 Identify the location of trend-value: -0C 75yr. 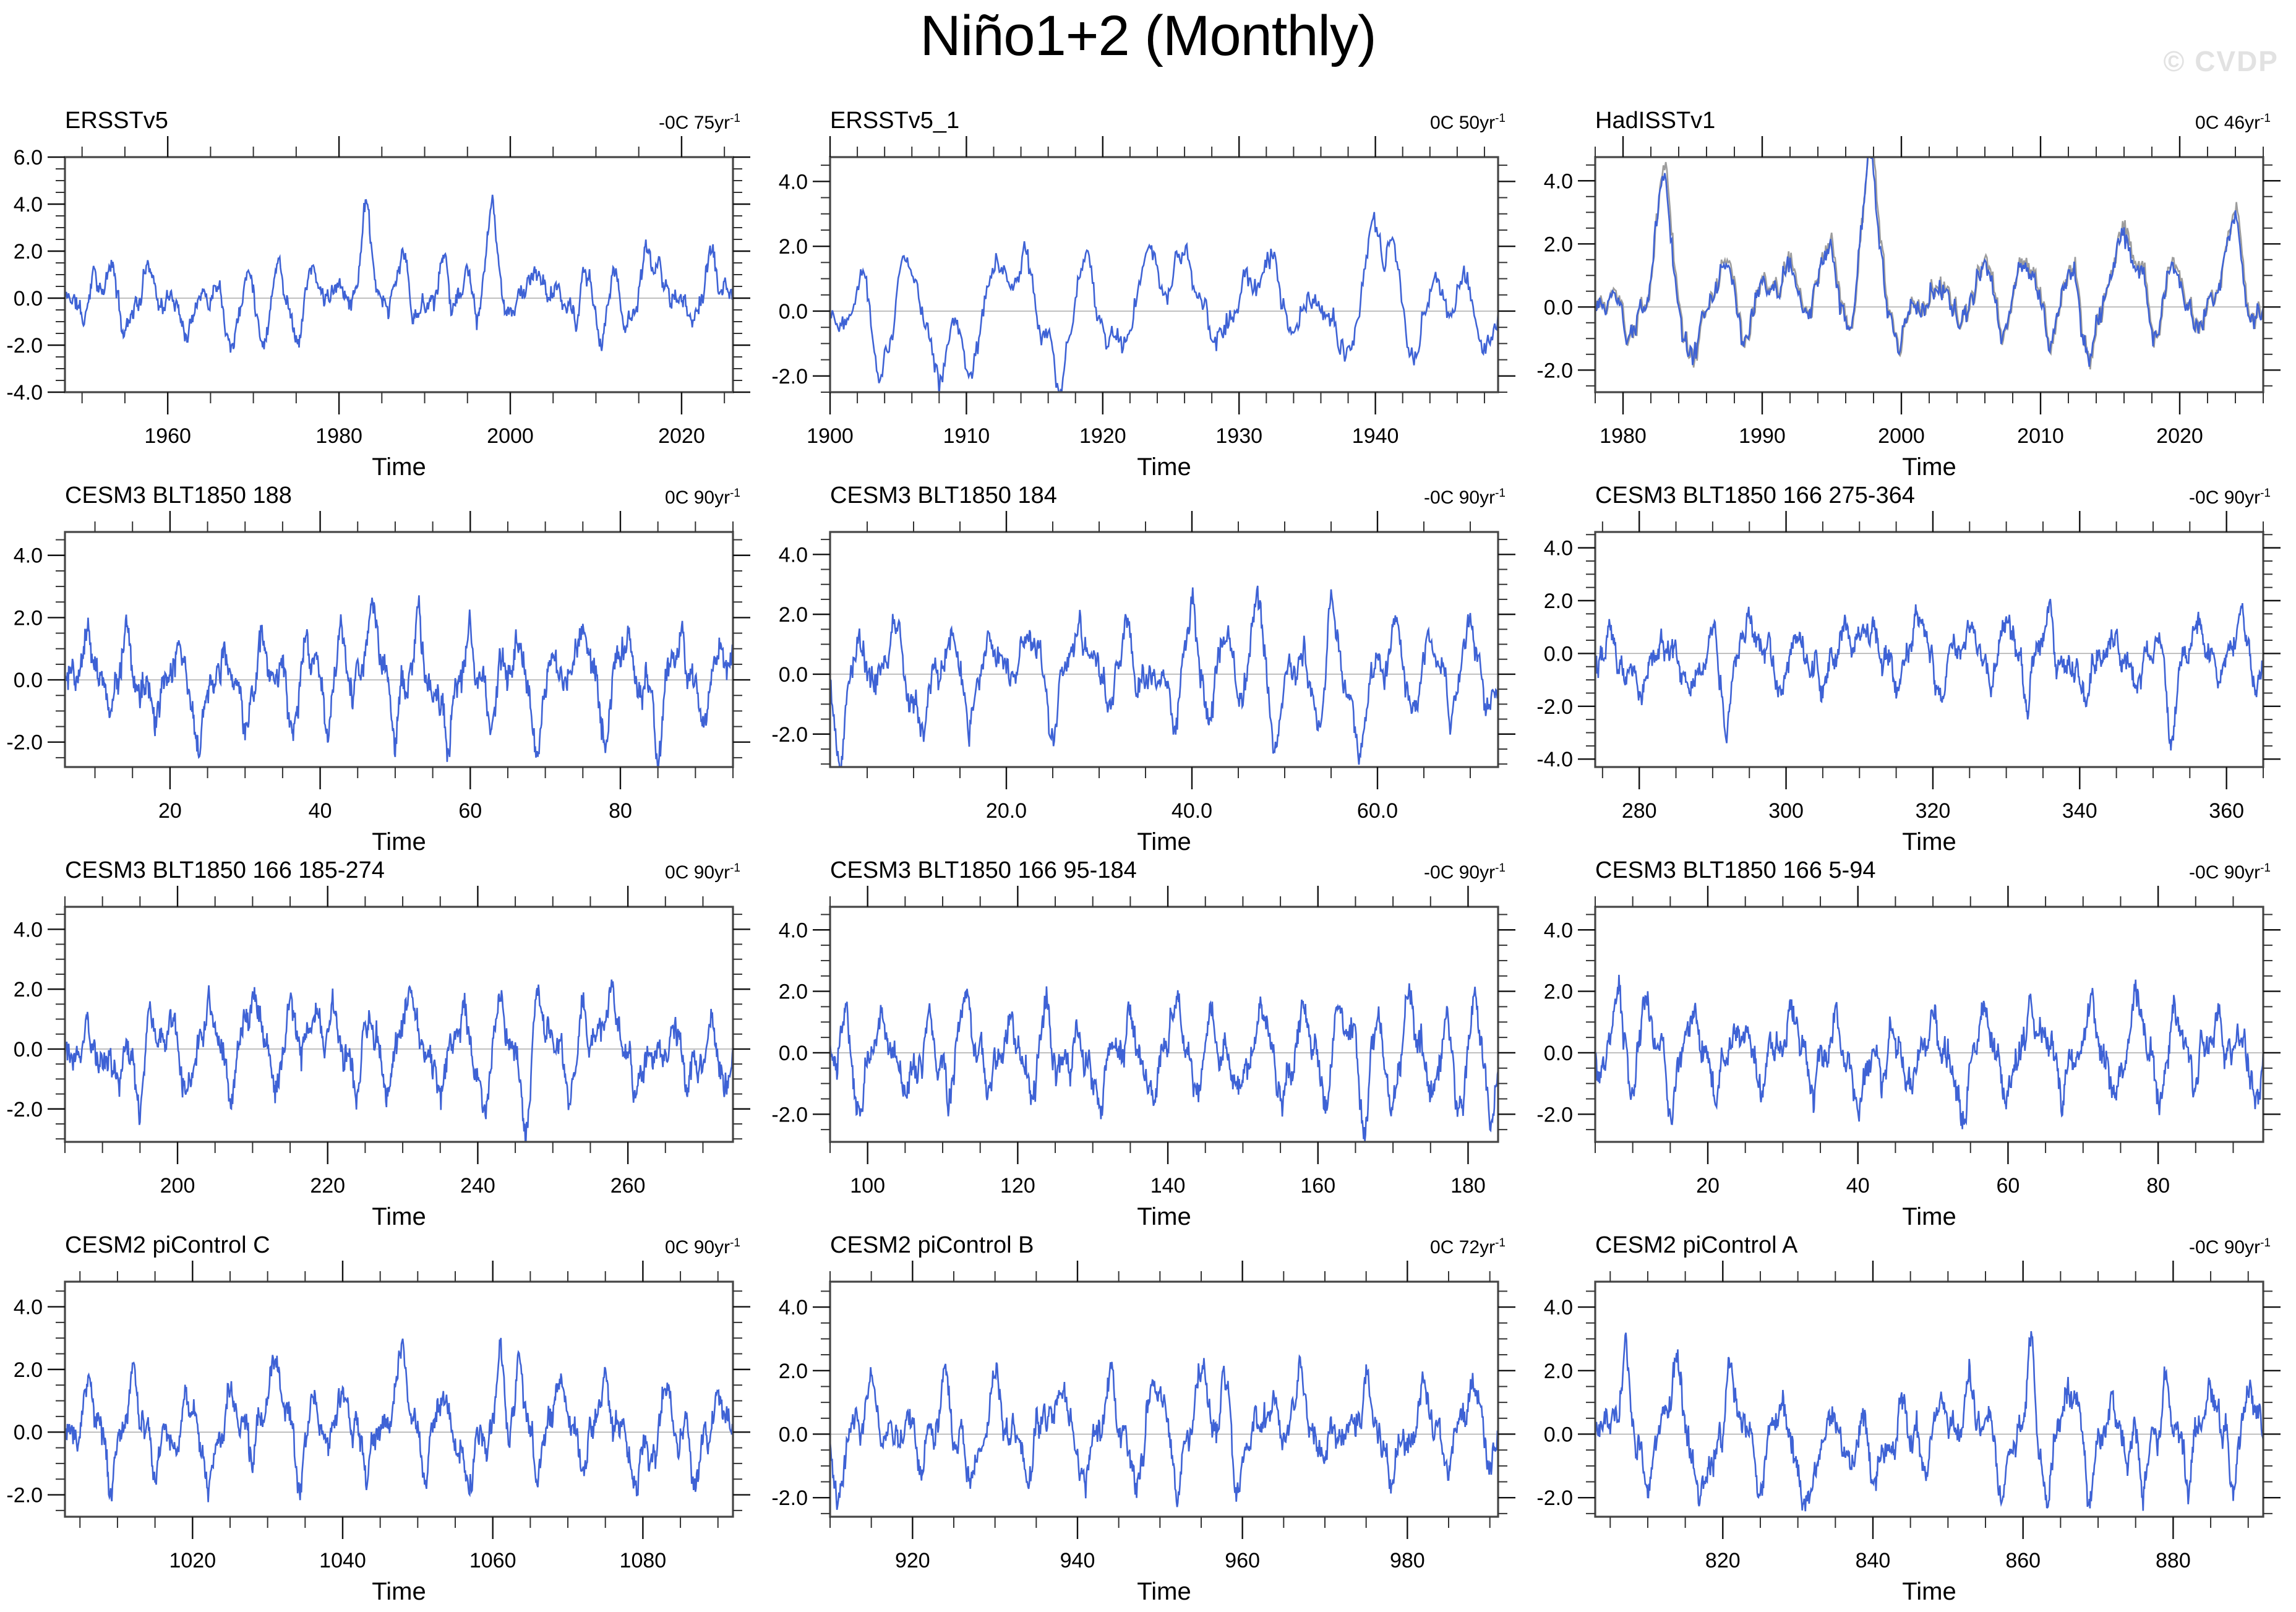
(694, 123).